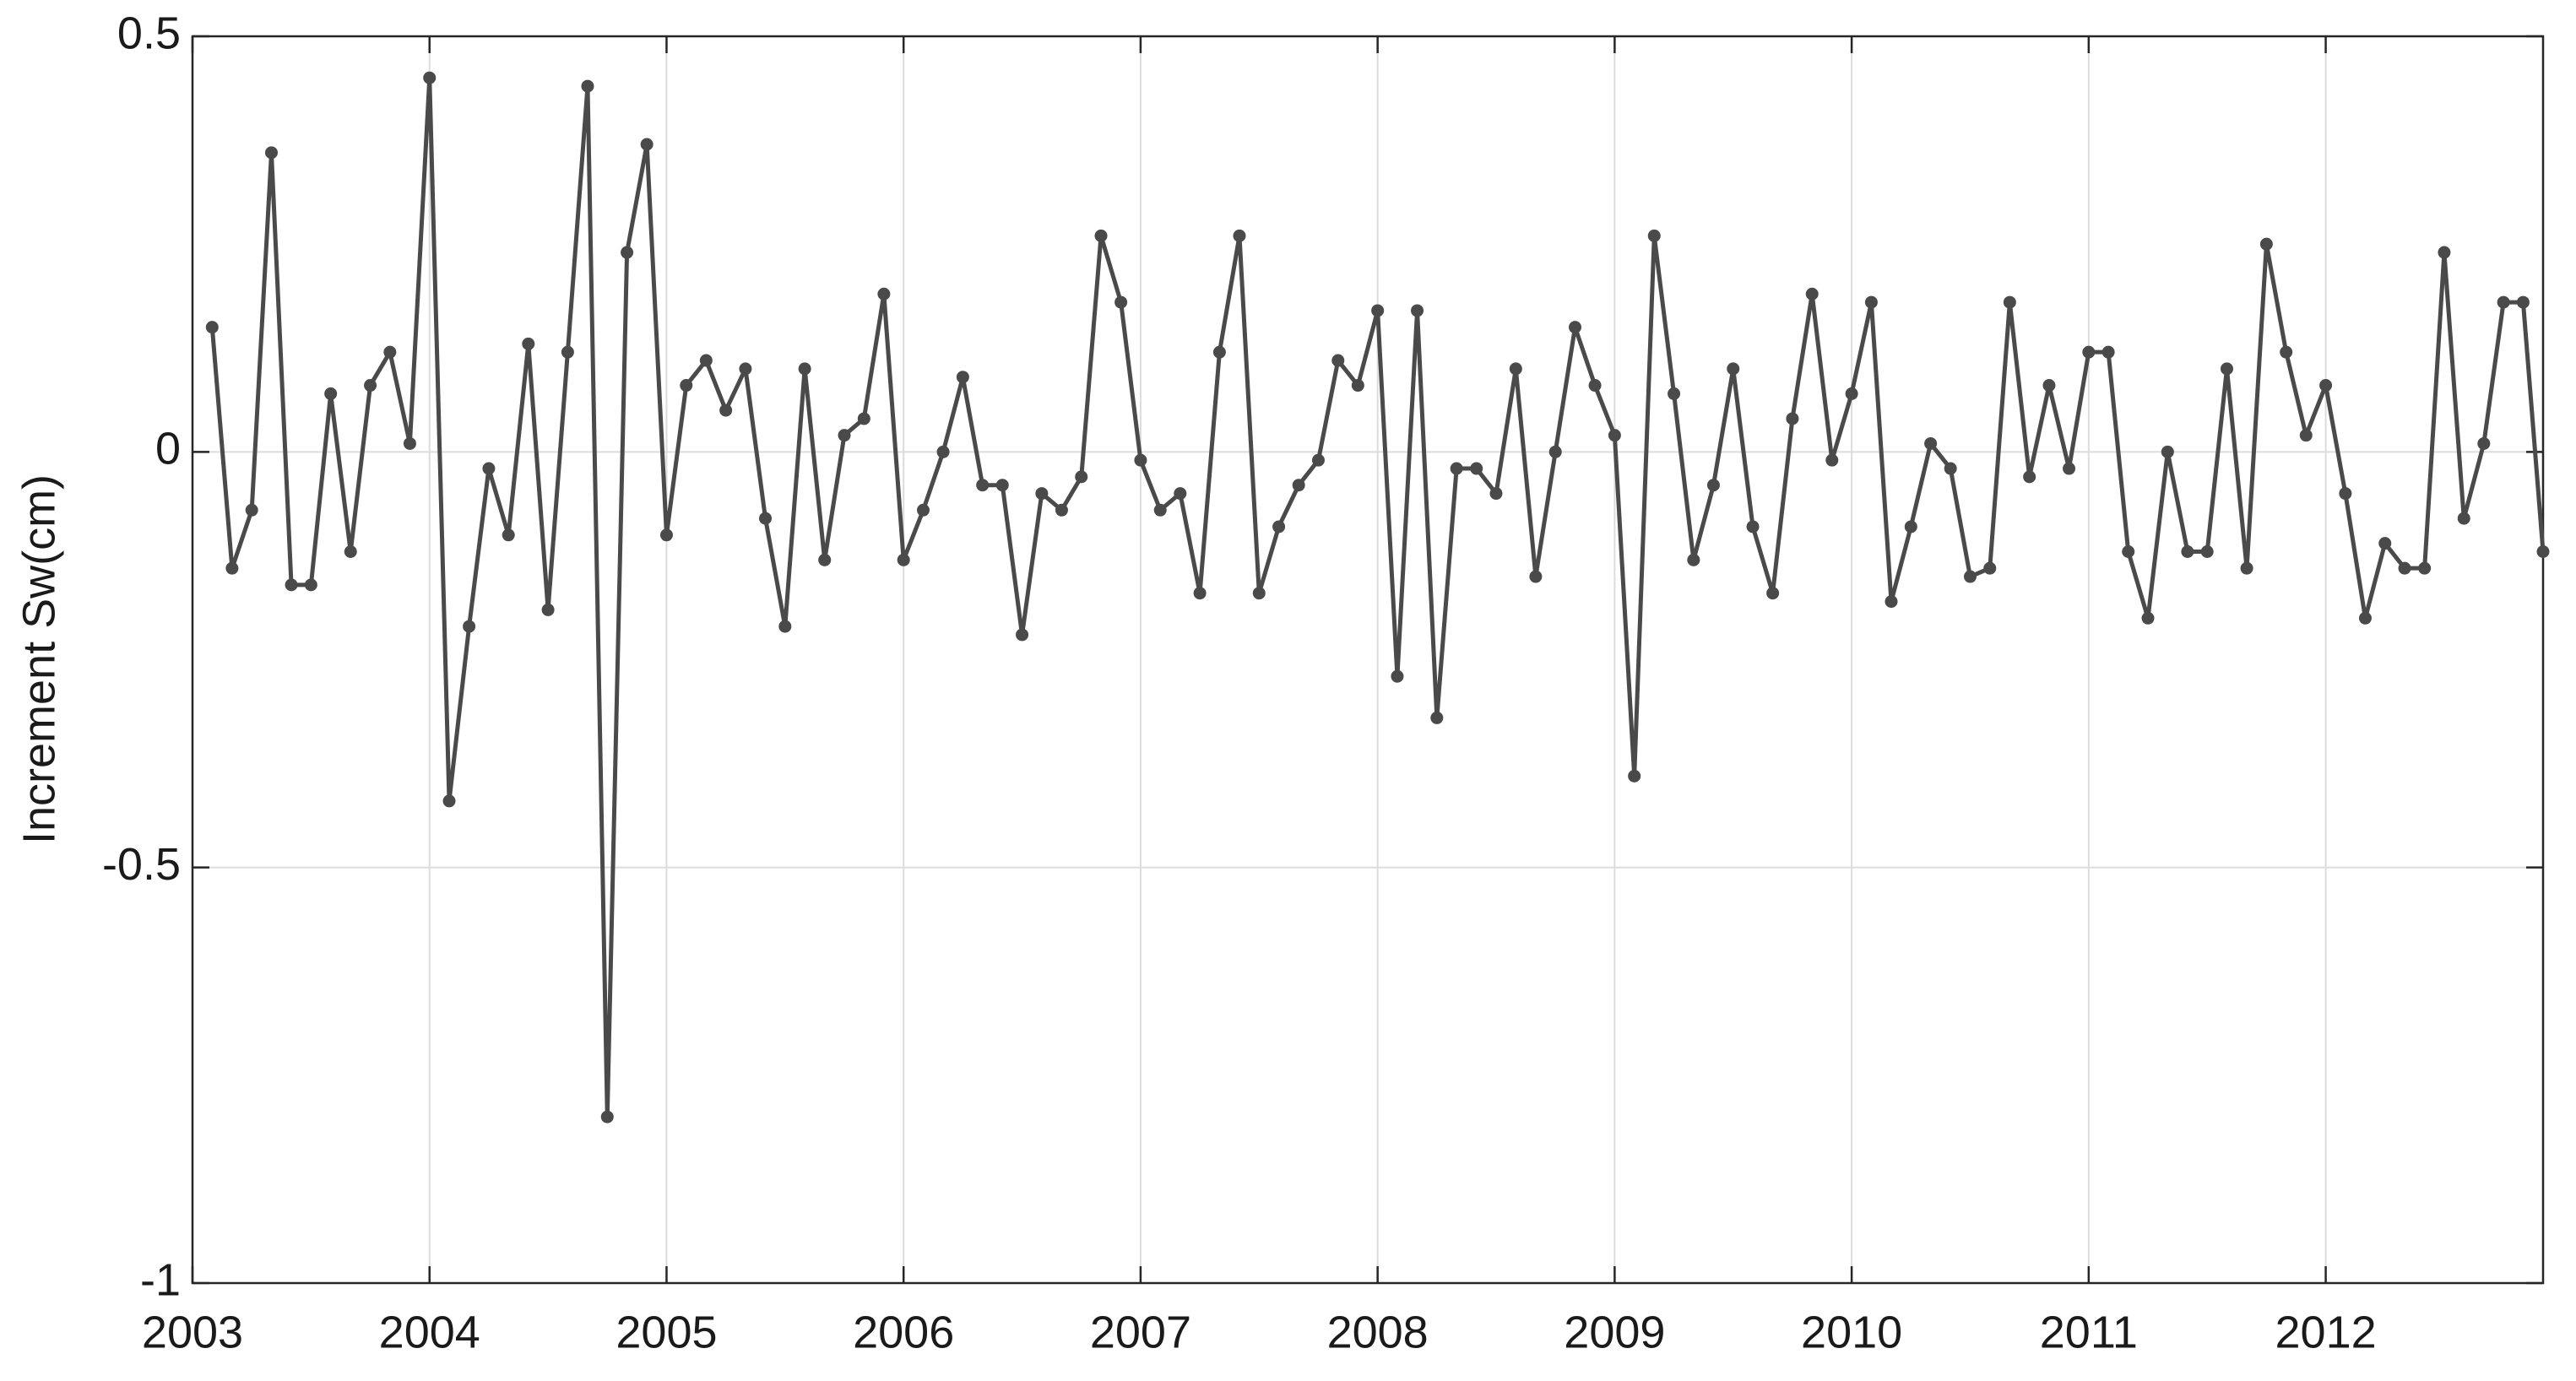 The width and height of the screenshot is (2576, 1381). What do you see at coordinates (904, 1332) in the screenshot?
I see `x-tick-label: 2006` at bounding box center [904, 1332].